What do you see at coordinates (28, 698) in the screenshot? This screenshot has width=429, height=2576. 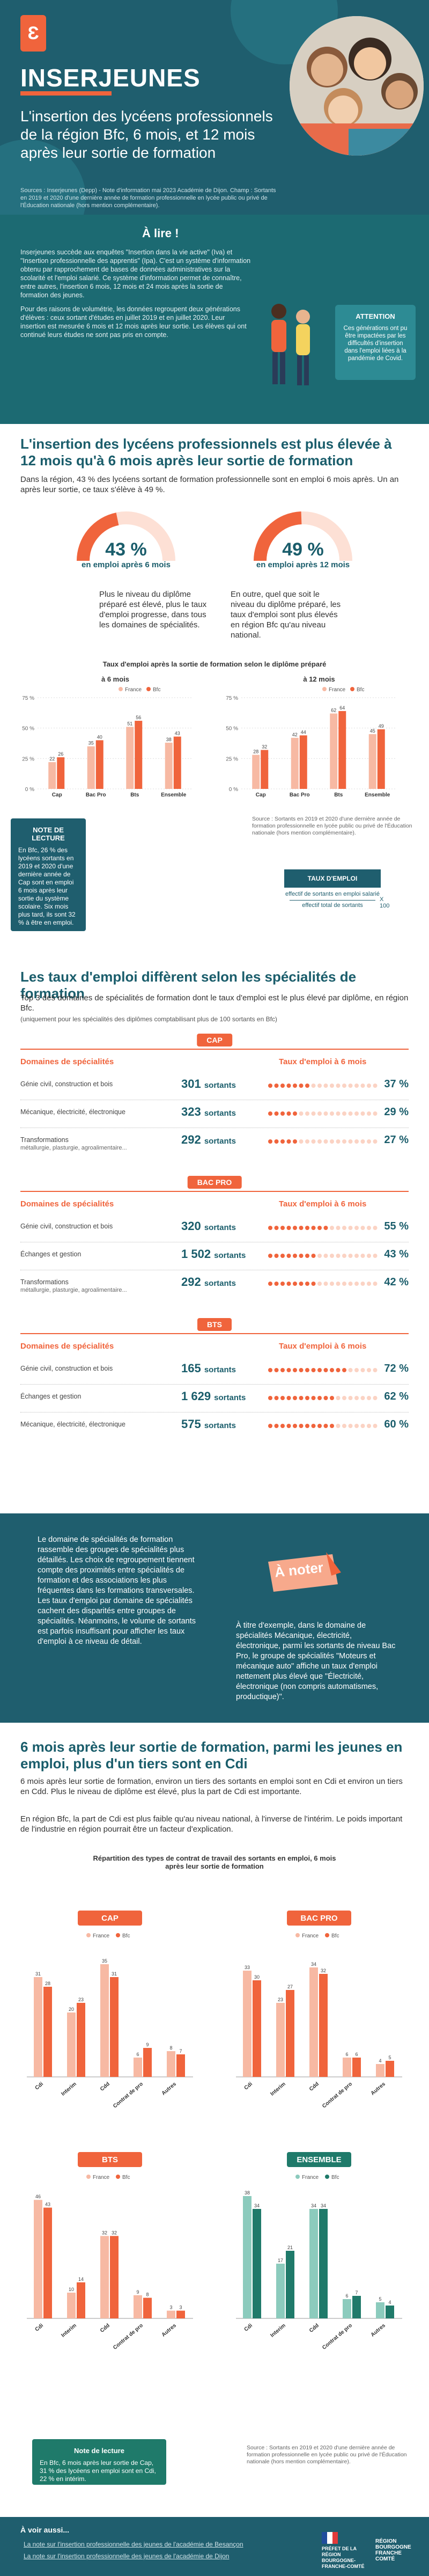 I see `y-tick-label: 75 %` at bounding box center [28, 698].